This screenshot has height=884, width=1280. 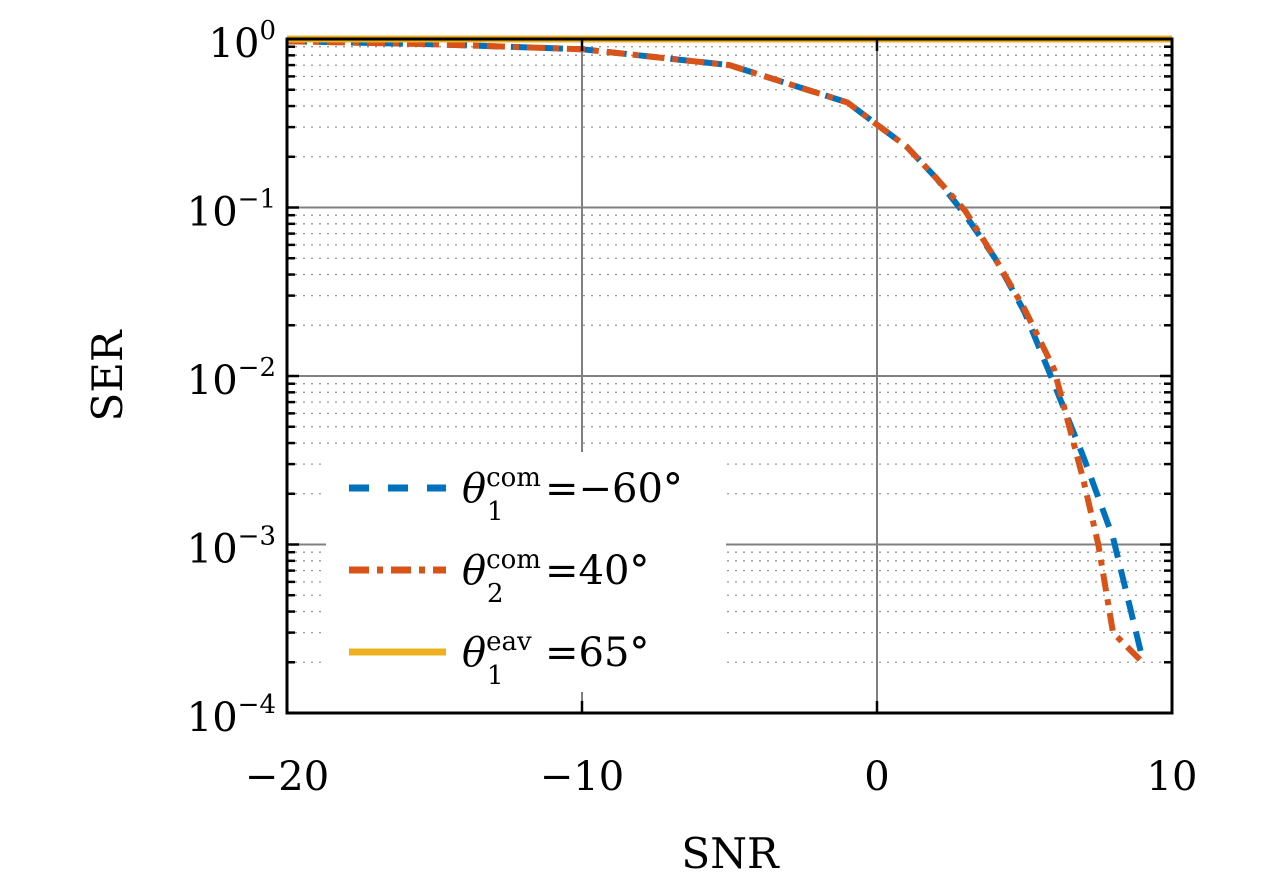 What do you see at coordinates (267, 31) in the screenshot?
I see `y-tick-exponent: 0` at bounding box center [267, 31].